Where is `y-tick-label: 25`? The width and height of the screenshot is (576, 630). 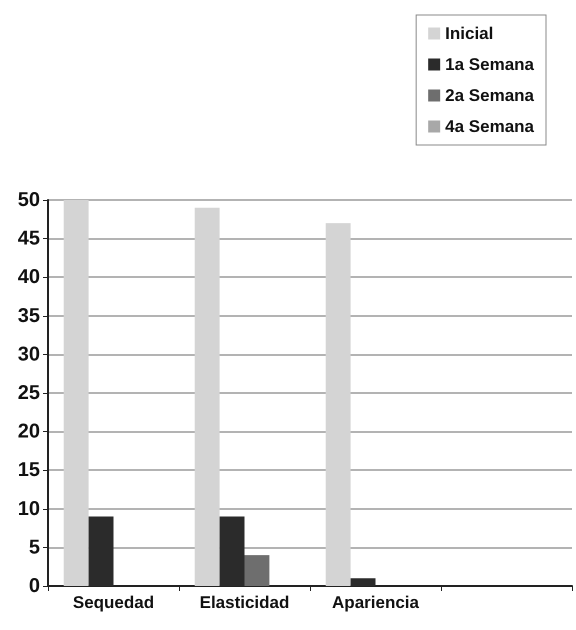 y-tick-label: 25 is located at coordinates (29, 393).